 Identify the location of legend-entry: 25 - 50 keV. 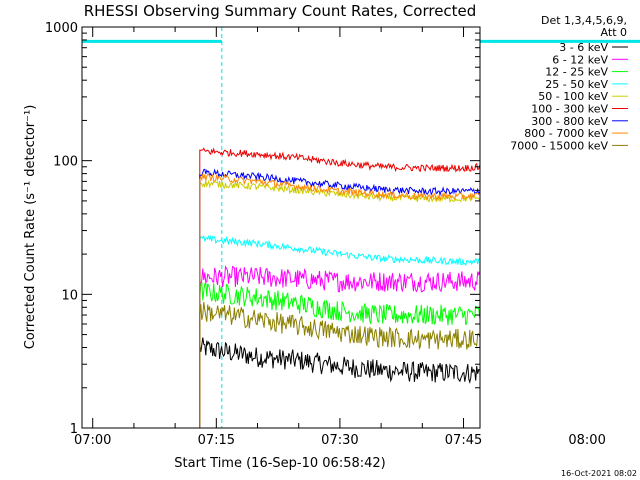
(576, 84).